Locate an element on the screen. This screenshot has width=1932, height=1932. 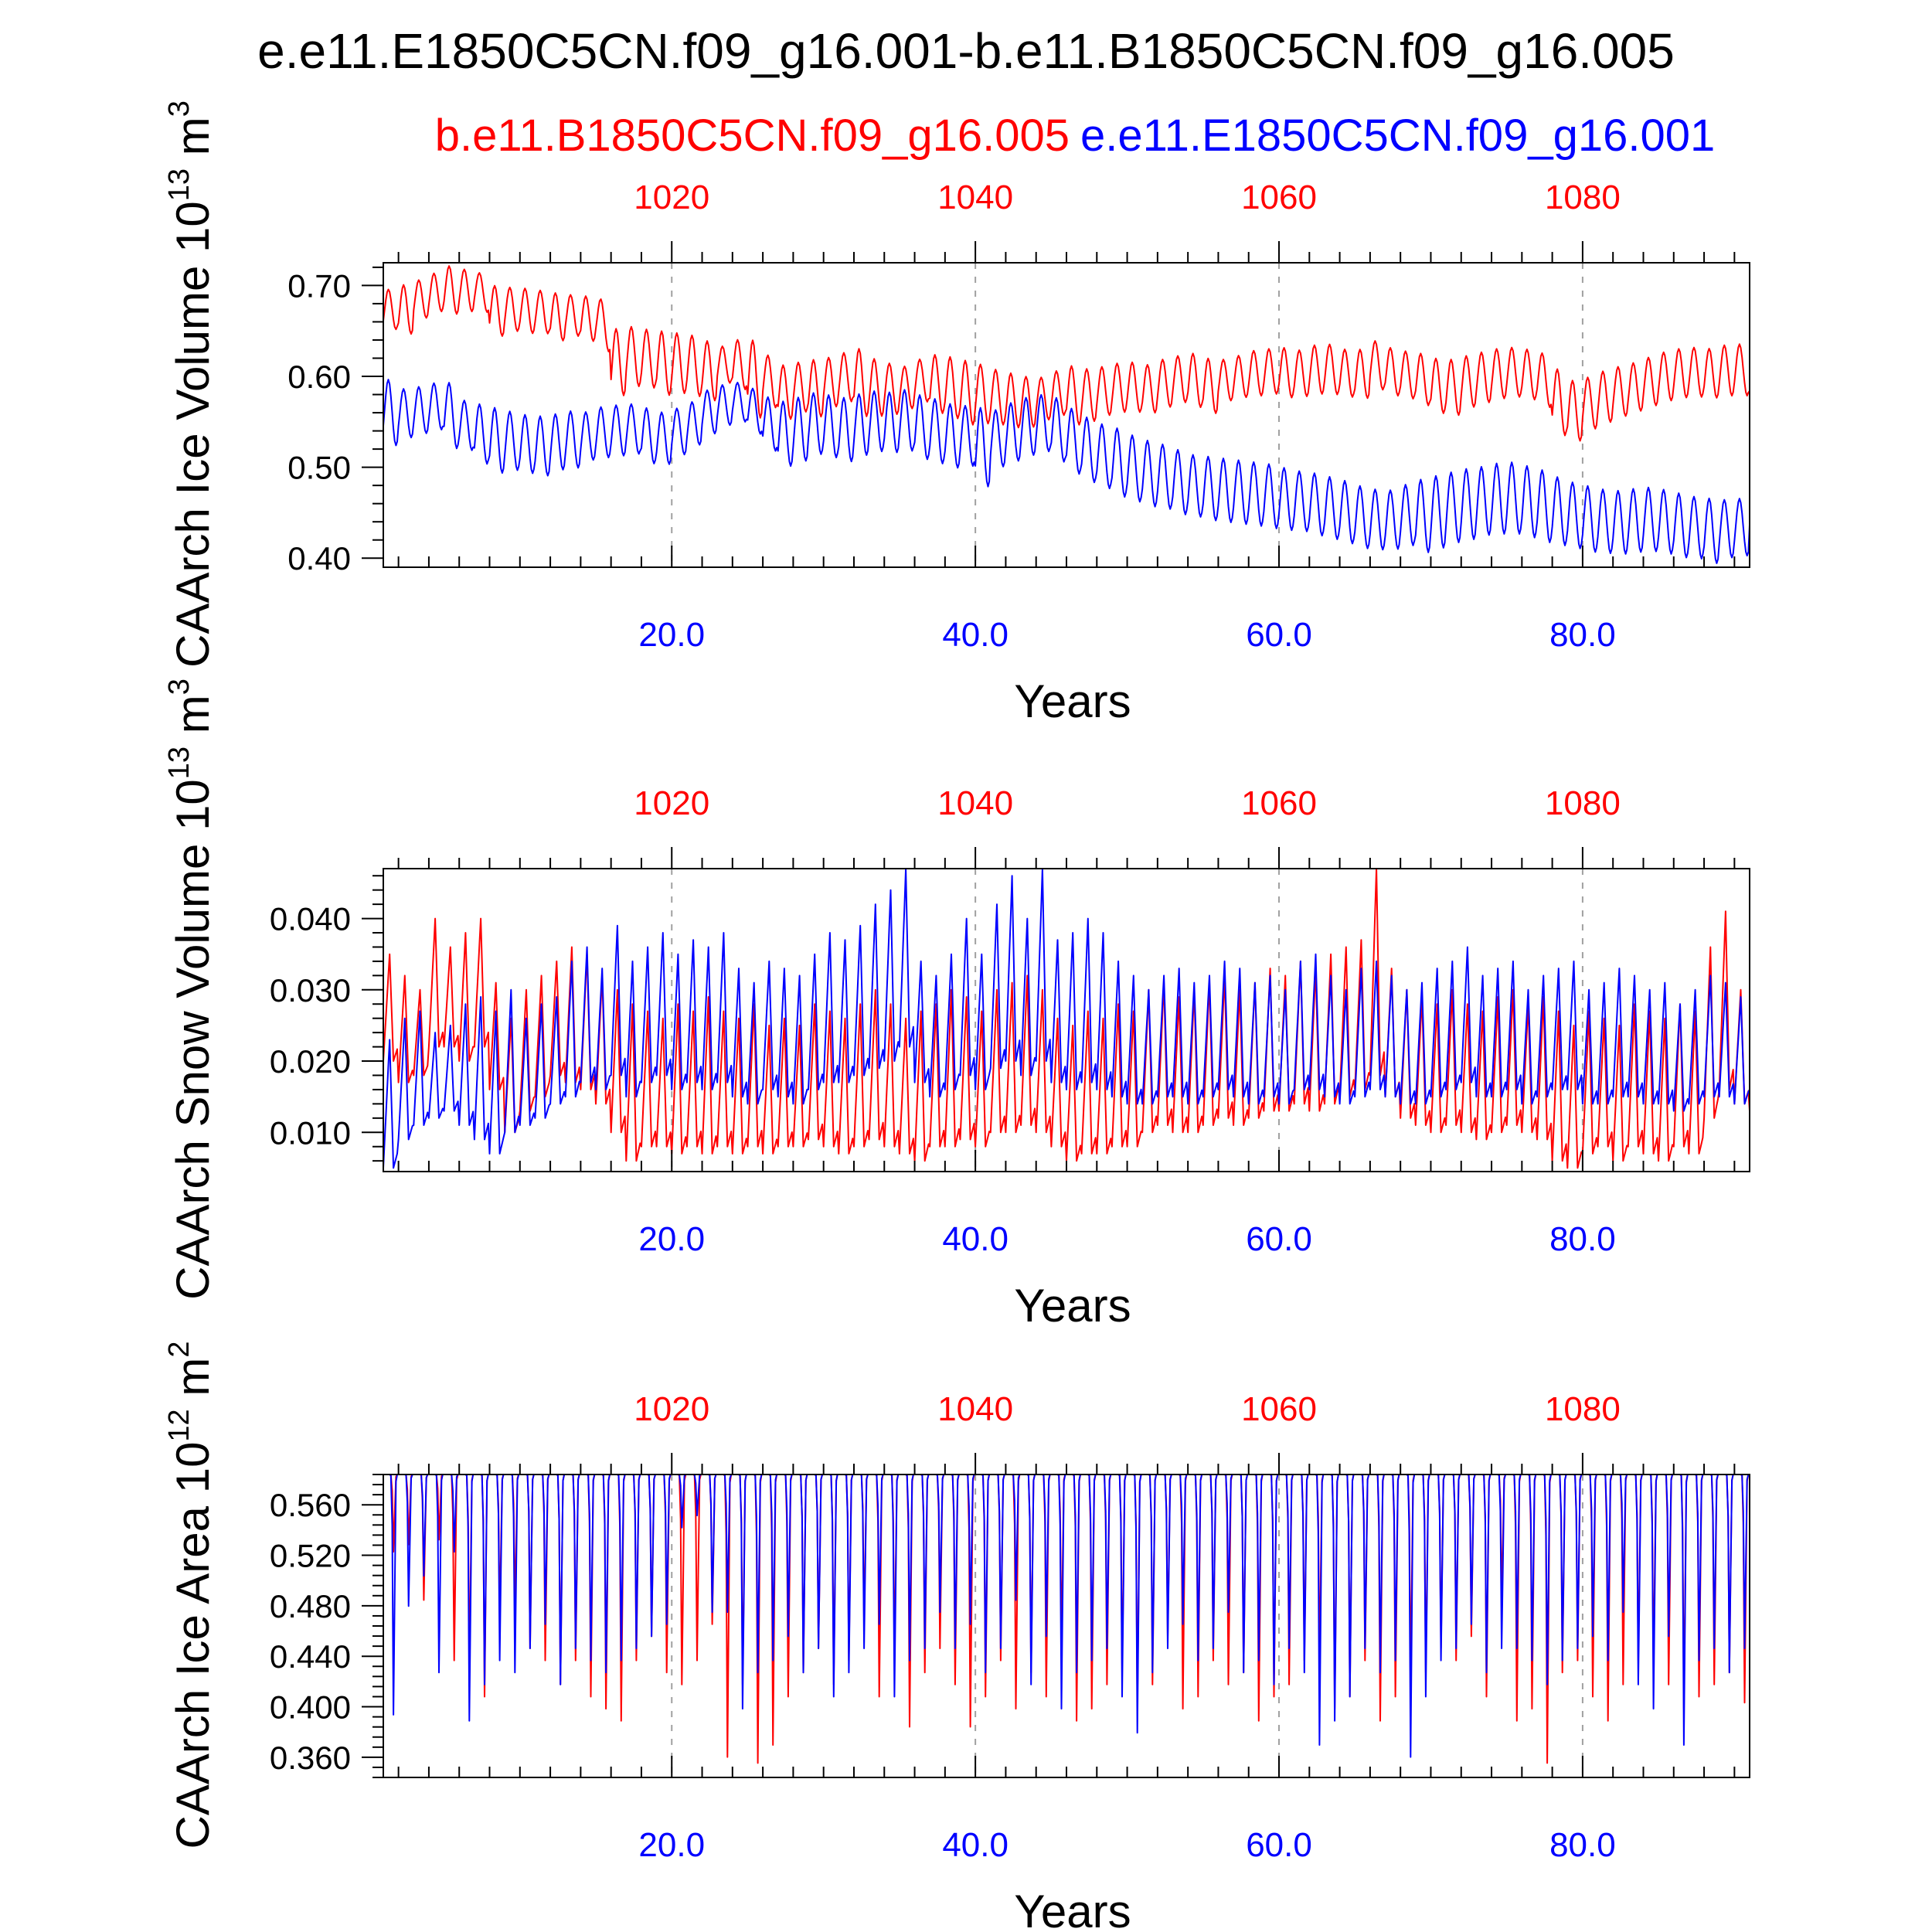
y-axis-title-area: CAArch Ice Area 1012 m2 is located at coordinates (191, 1595).